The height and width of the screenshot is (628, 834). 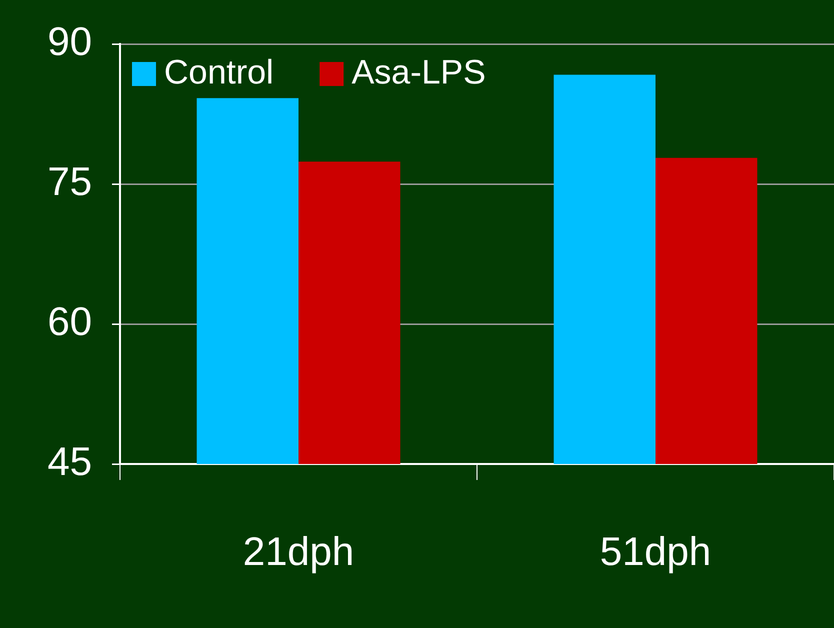 I want to click on y-tick-label: 60, so click(x=70, y=322).